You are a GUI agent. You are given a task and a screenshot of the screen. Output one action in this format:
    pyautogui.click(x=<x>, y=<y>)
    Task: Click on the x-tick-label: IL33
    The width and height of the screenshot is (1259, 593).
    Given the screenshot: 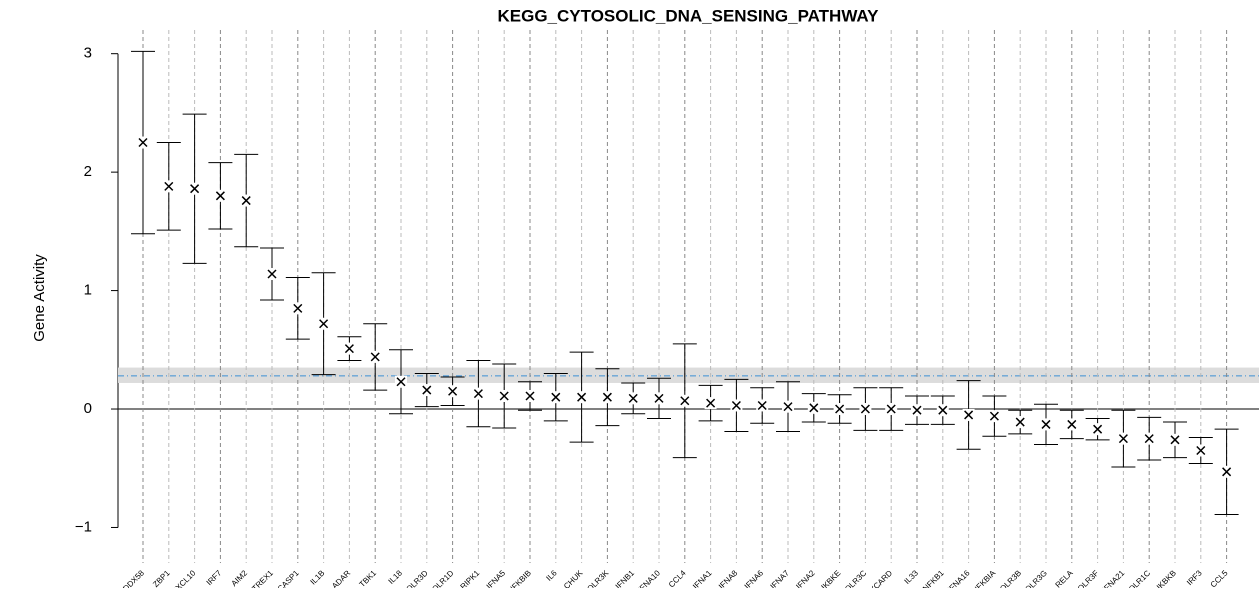 What is the action you would take?
    pyautogui.click(x=912, y=577)
    